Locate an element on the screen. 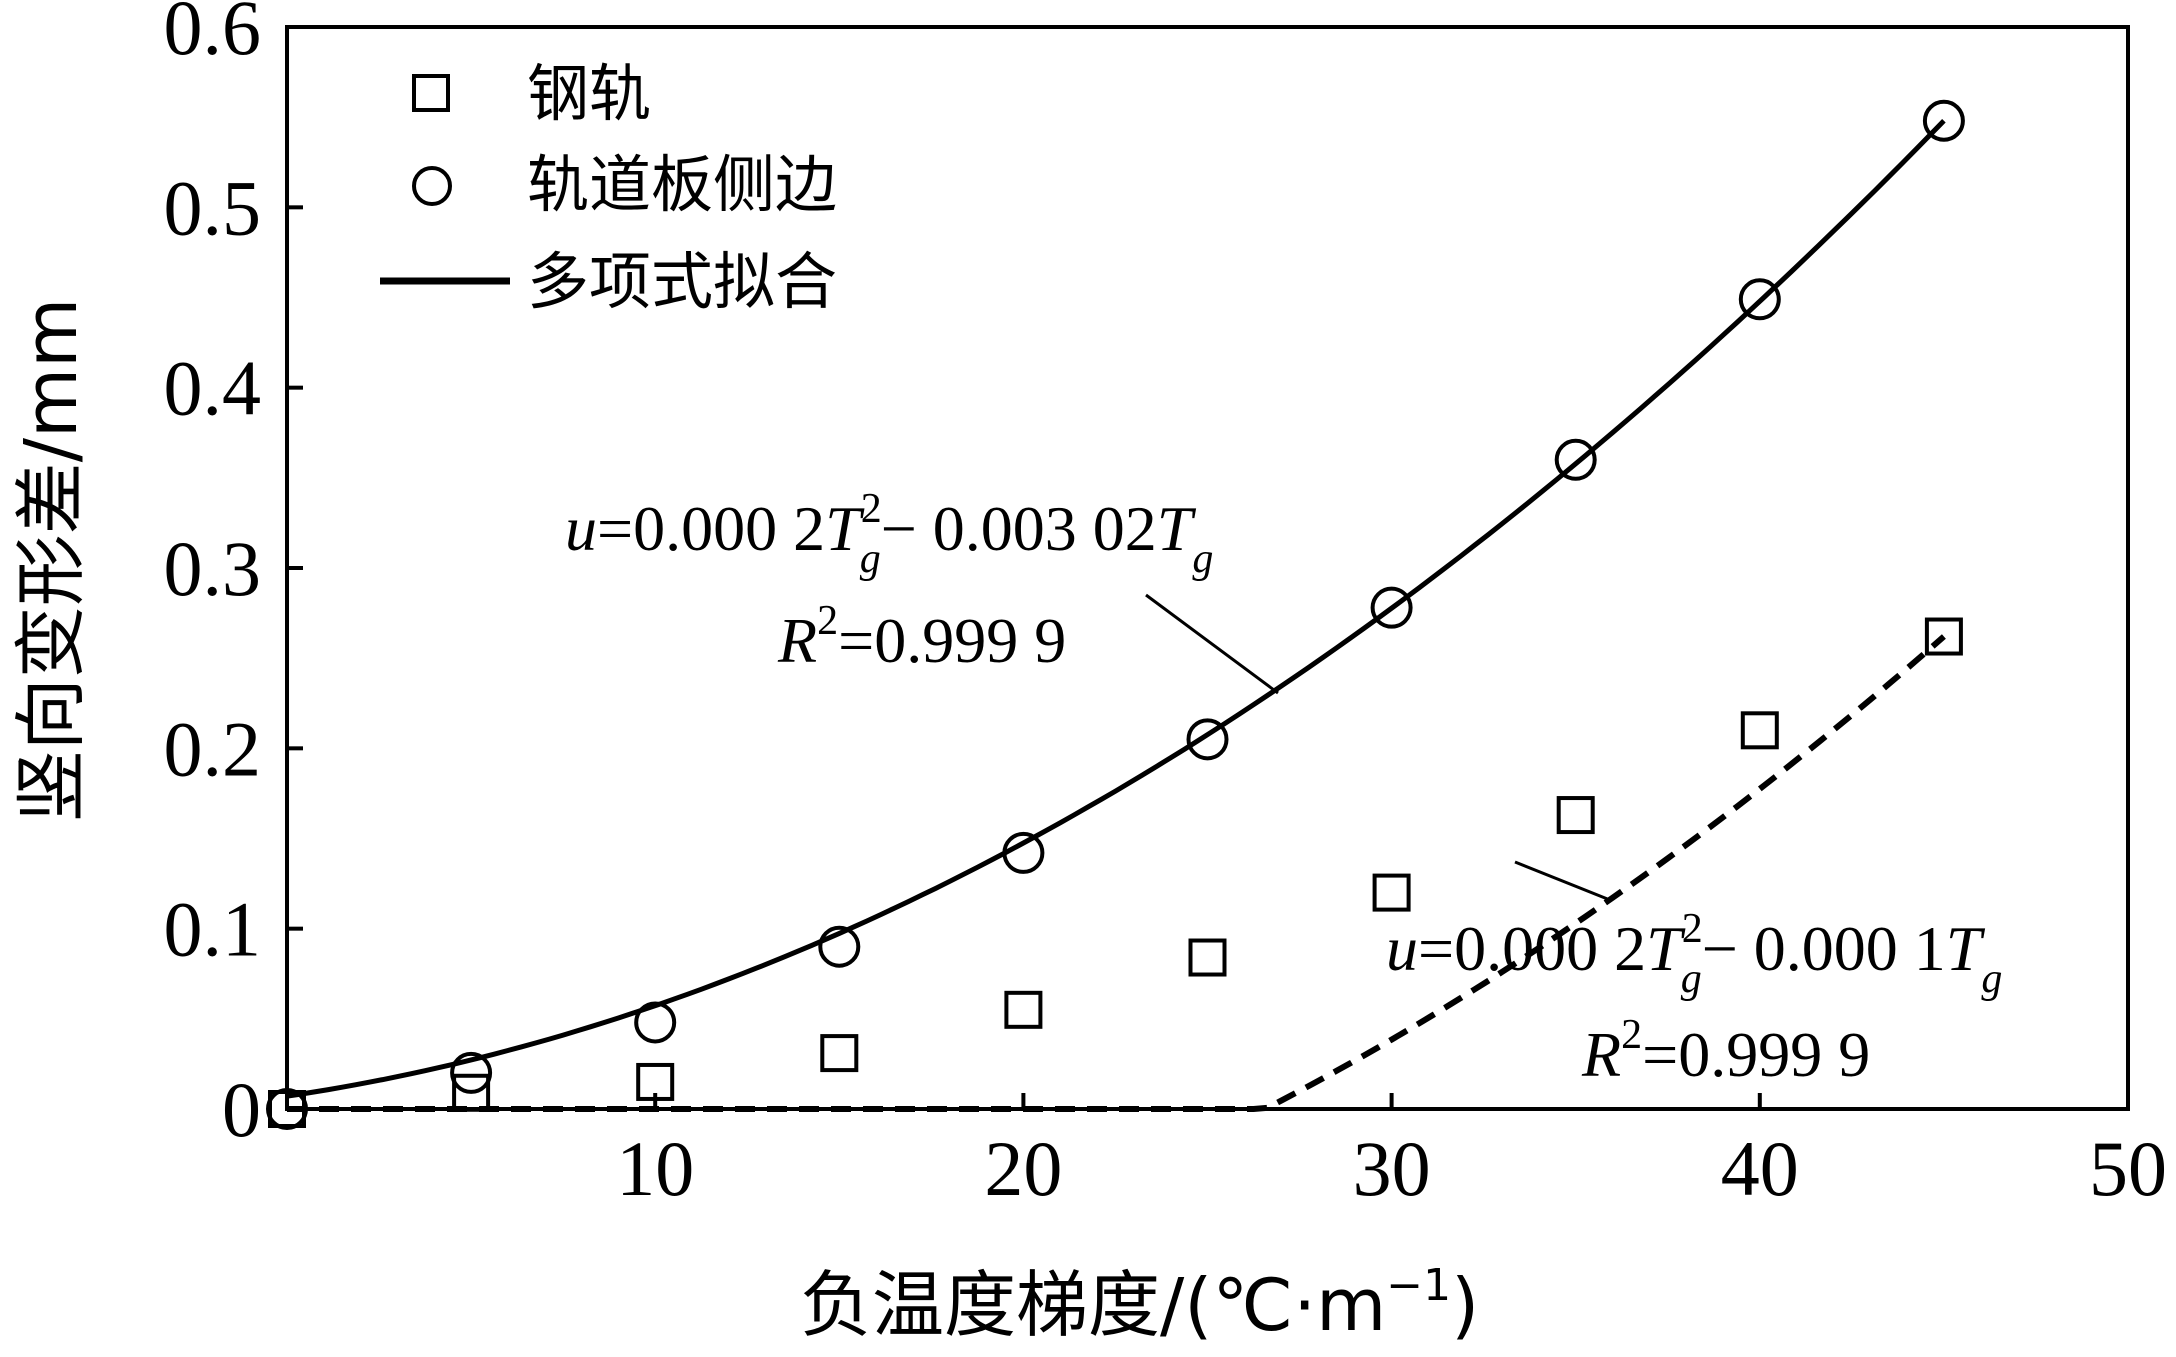 The image size is (2176, 1357). legend-label-slab-edge: 轨道板侧边 is located at coordinates (682, 184).